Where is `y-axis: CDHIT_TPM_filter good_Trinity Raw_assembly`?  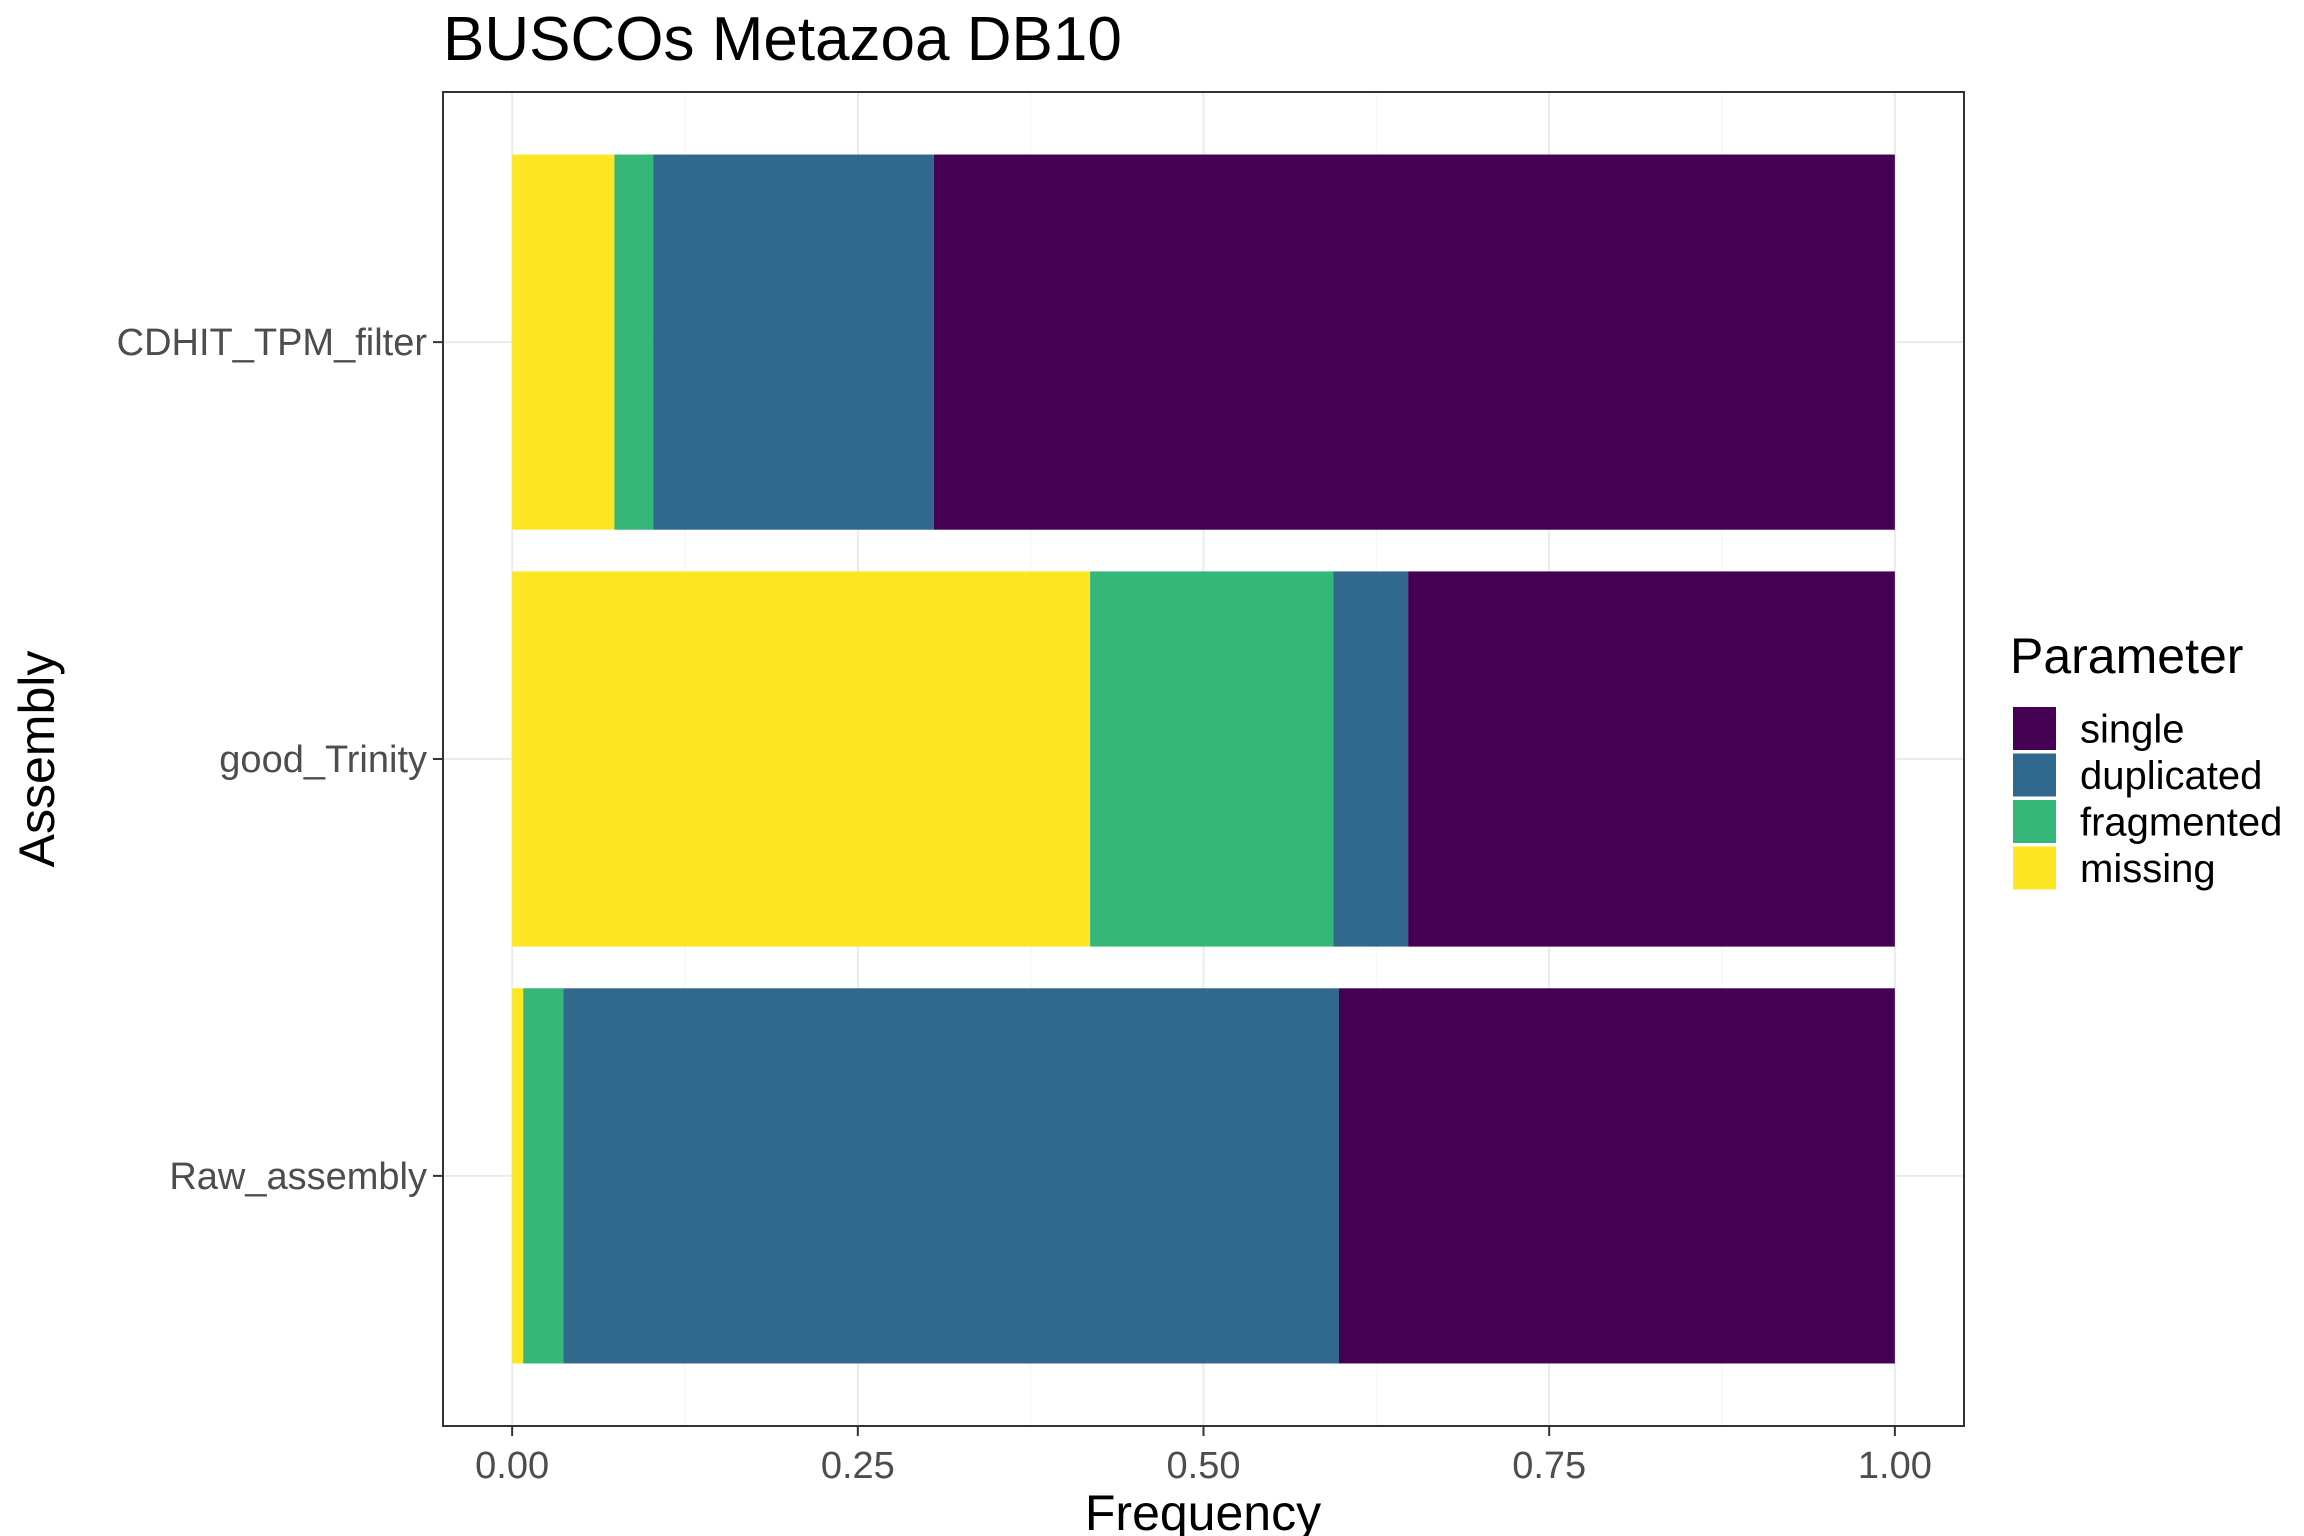 y-axis: CDHIT_TPM_filter good_Trinity Raw_assembly is located at coordinates (280, 760).